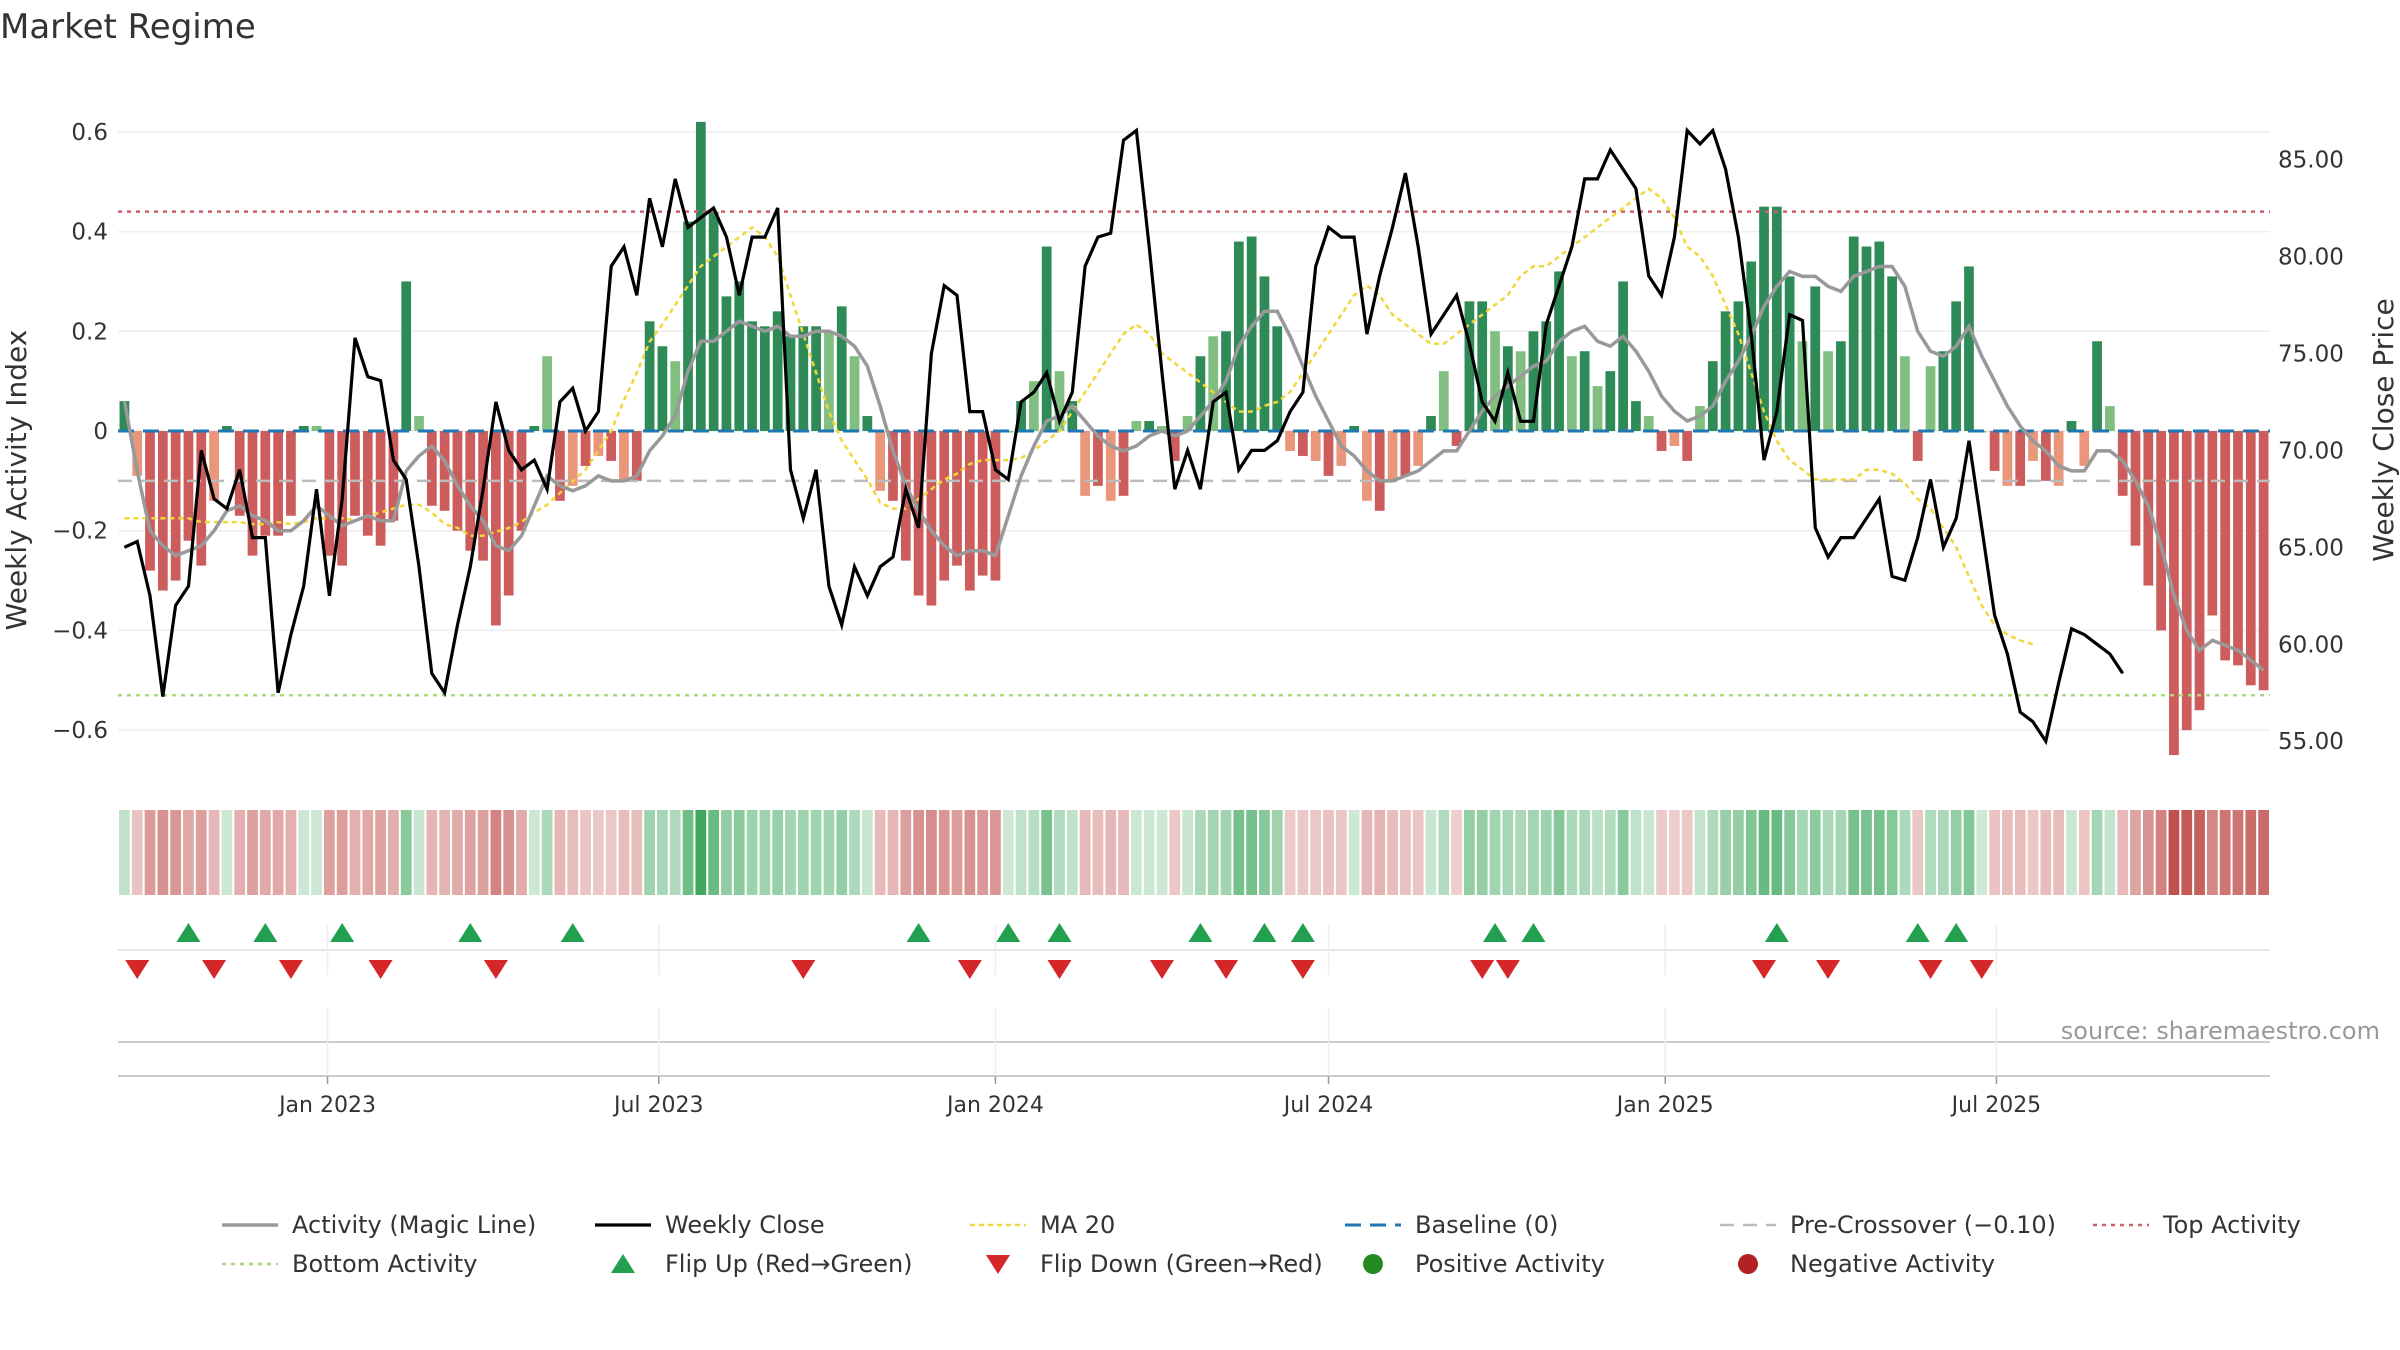  What do you see at coordinates (1996, 1105) in the screenshot?
I see `x-tick-label: Jul 2025` at bounding box center [1996, 1105].